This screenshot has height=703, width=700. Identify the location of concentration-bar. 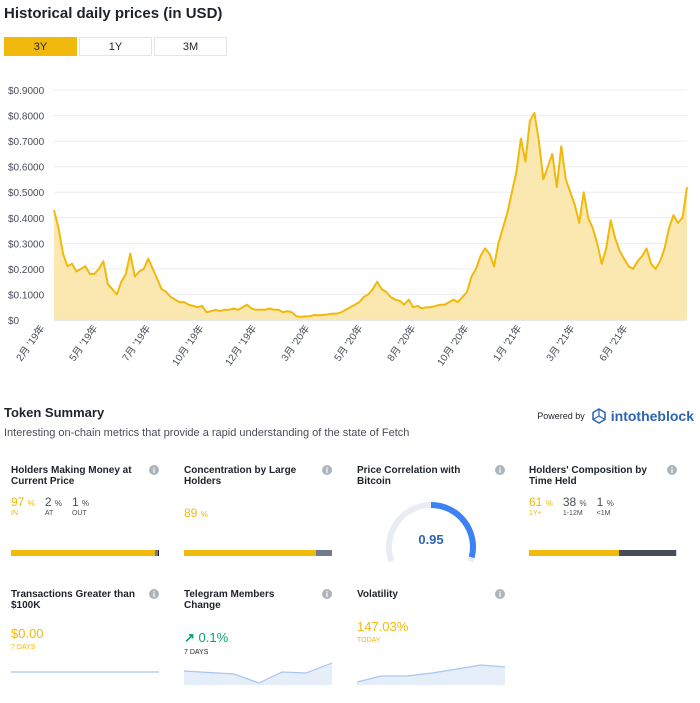
(258, 553).